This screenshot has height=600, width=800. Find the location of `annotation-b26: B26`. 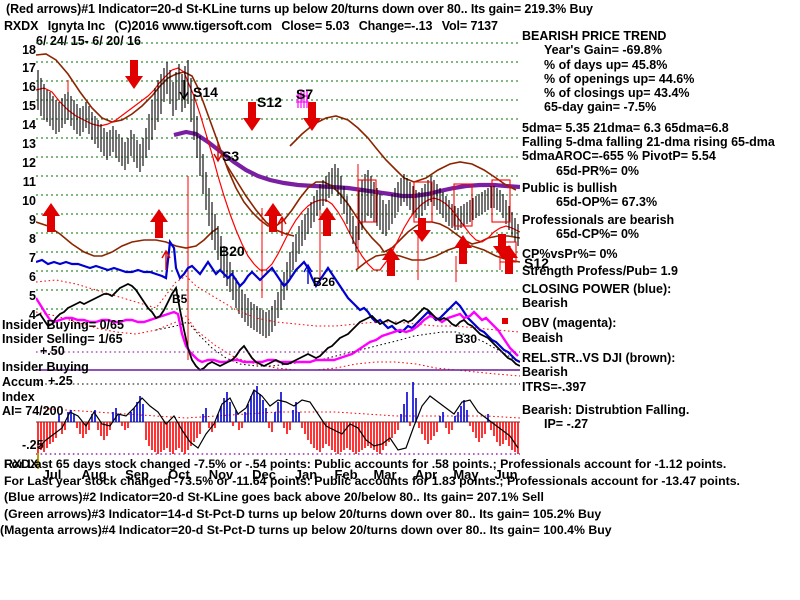

annotation-b26: B26 is located at coordinates (324, 282).